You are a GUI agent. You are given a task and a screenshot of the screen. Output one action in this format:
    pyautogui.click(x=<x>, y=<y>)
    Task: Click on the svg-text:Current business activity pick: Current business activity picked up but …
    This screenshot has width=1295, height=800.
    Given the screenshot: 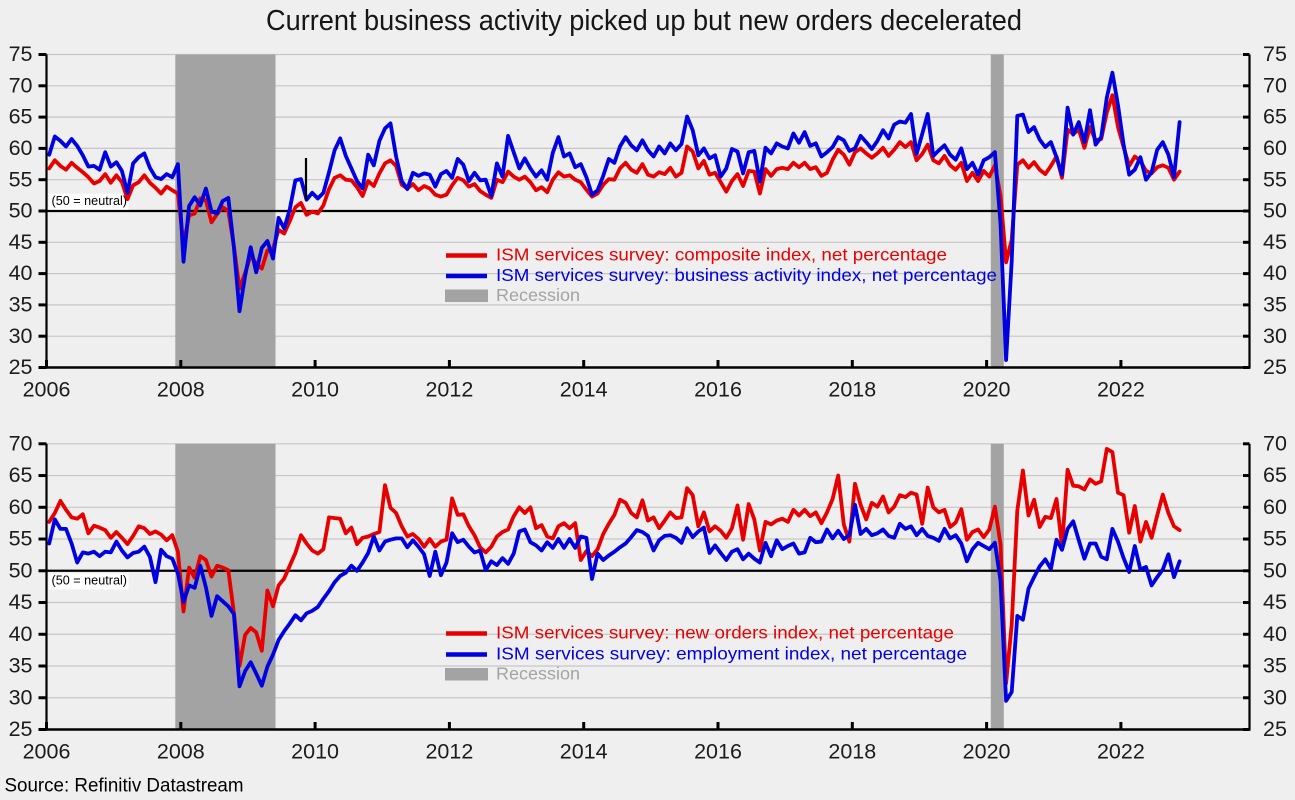 What is the action you would take?
    pyautogui.click(x=644, y=21)
    